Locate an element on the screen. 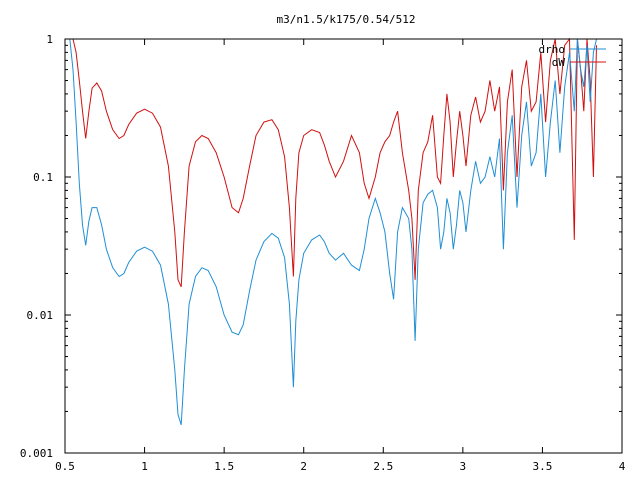  chart-title: m3/n1.5/k175/0.54/512 is located at coordinates (345, 19).